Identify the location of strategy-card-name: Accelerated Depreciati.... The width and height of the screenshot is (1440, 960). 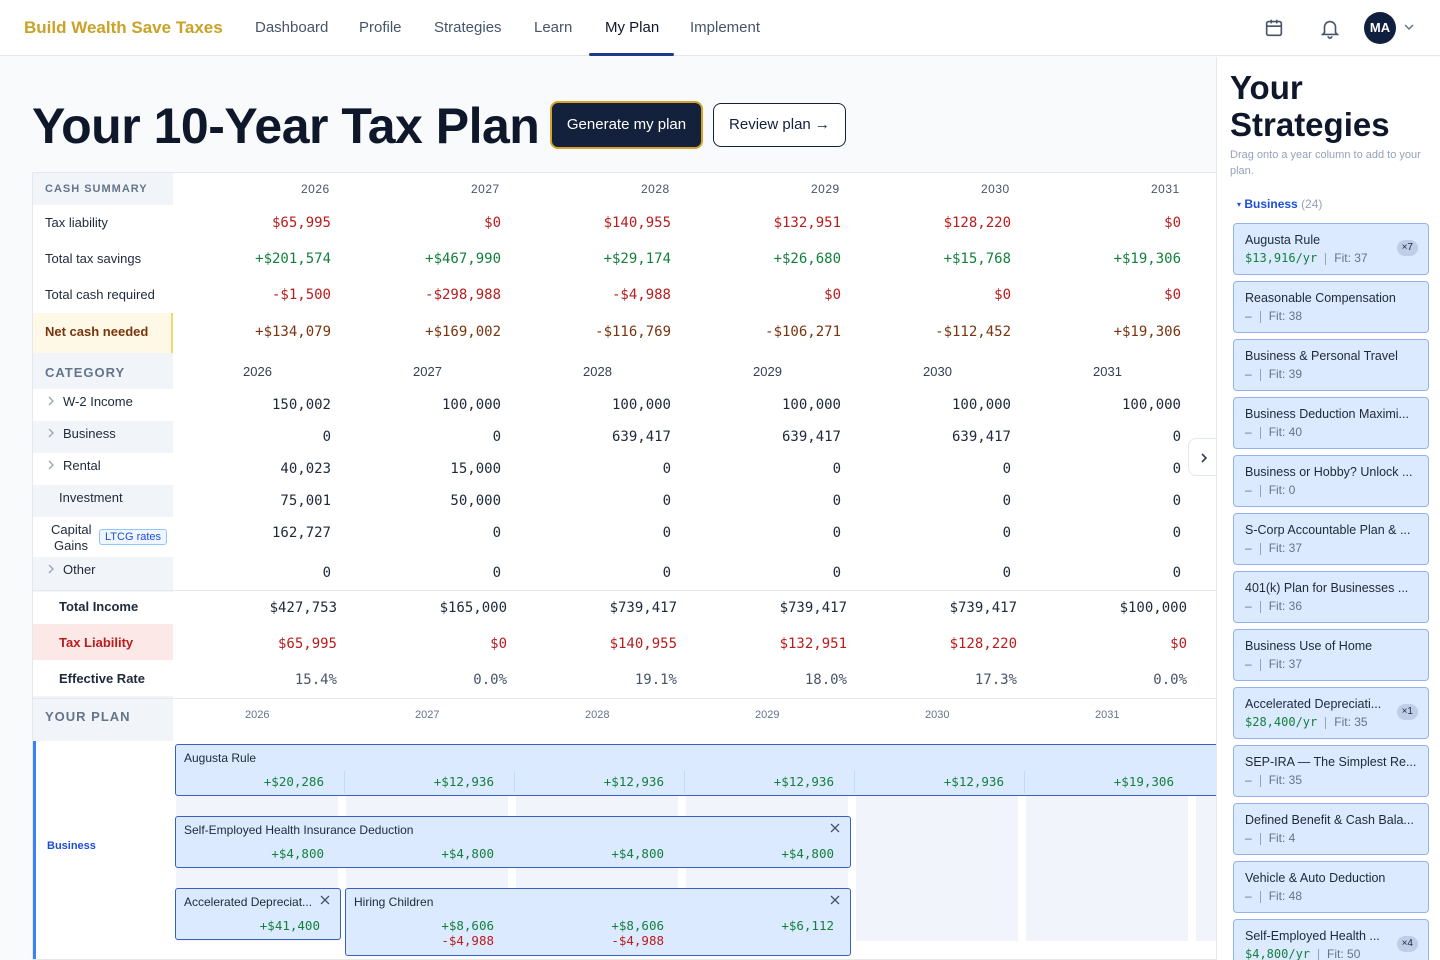
(1313, 704).